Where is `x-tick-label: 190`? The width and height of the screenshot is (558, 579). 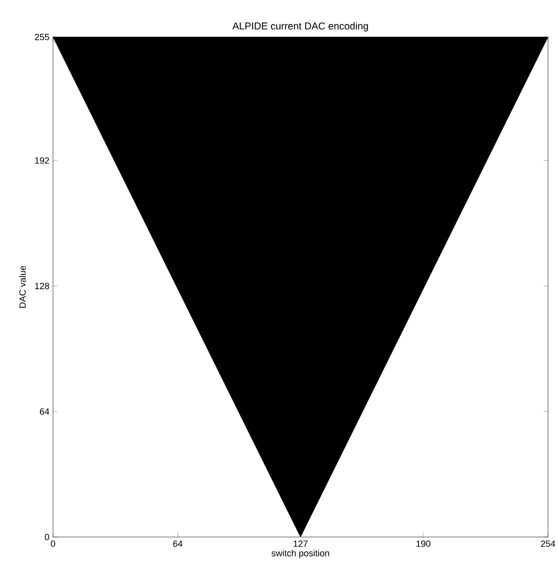
x-tick-label: 190 is located at coordinates (423, 543).